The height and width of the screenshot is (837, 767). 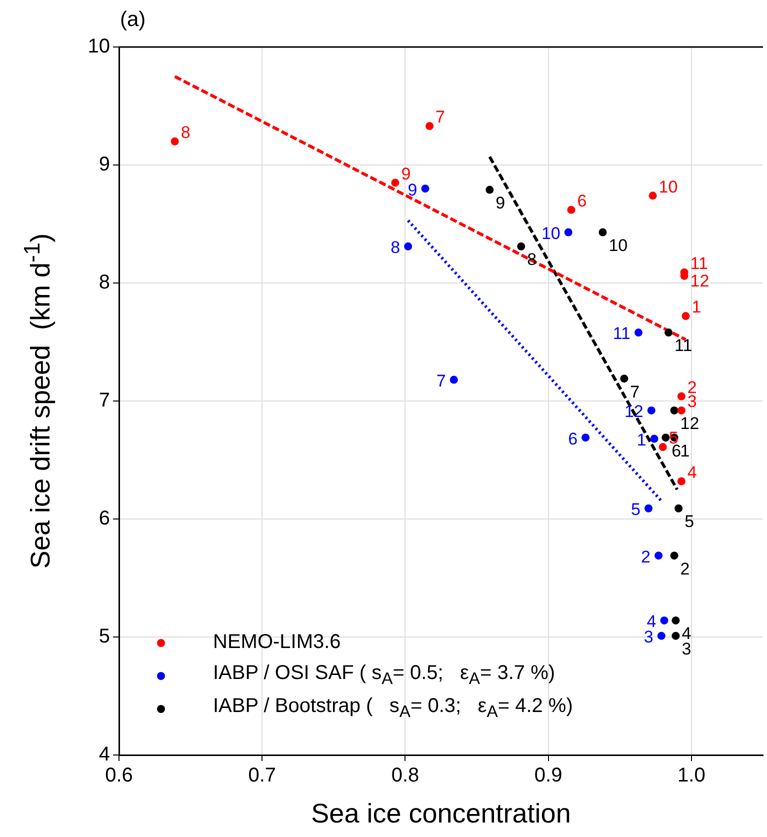 I want to click on y-tick-label: 8, so click(x=104, y=283).